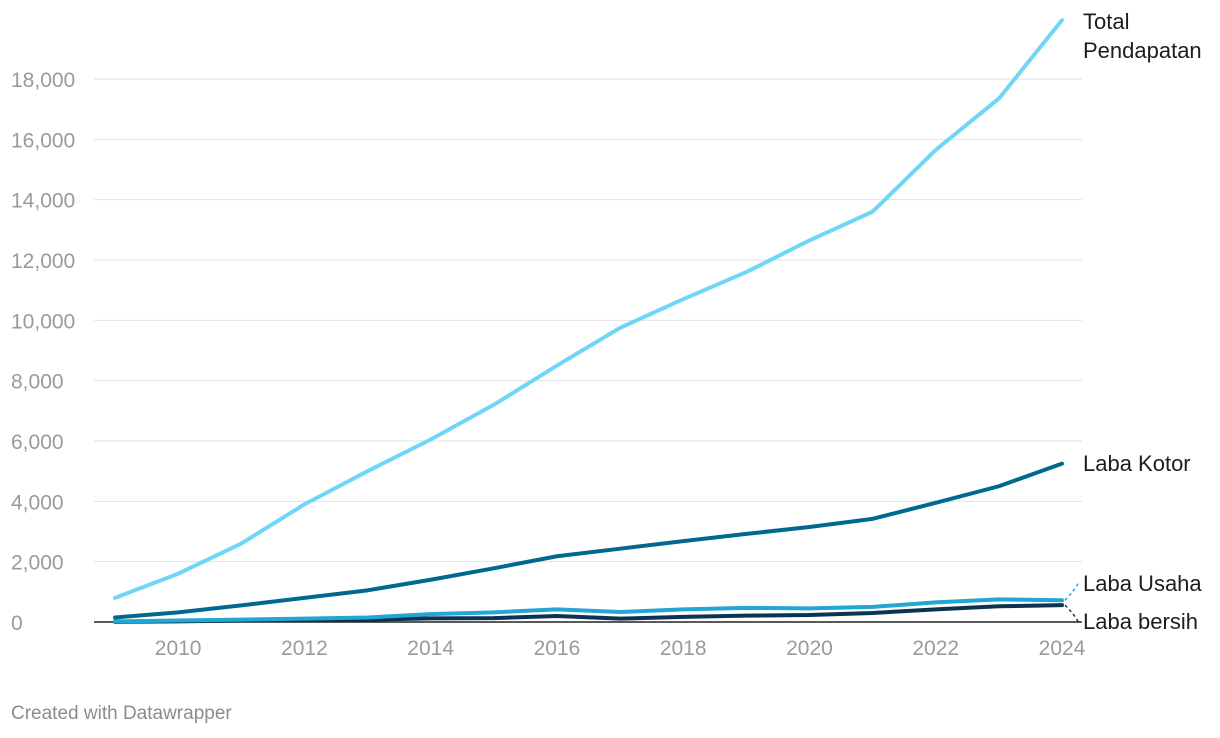  What do you see at coordinates (17, 623) in the screenshot?
I see `y-tick-label: 0` at bounding box center [17, 623].